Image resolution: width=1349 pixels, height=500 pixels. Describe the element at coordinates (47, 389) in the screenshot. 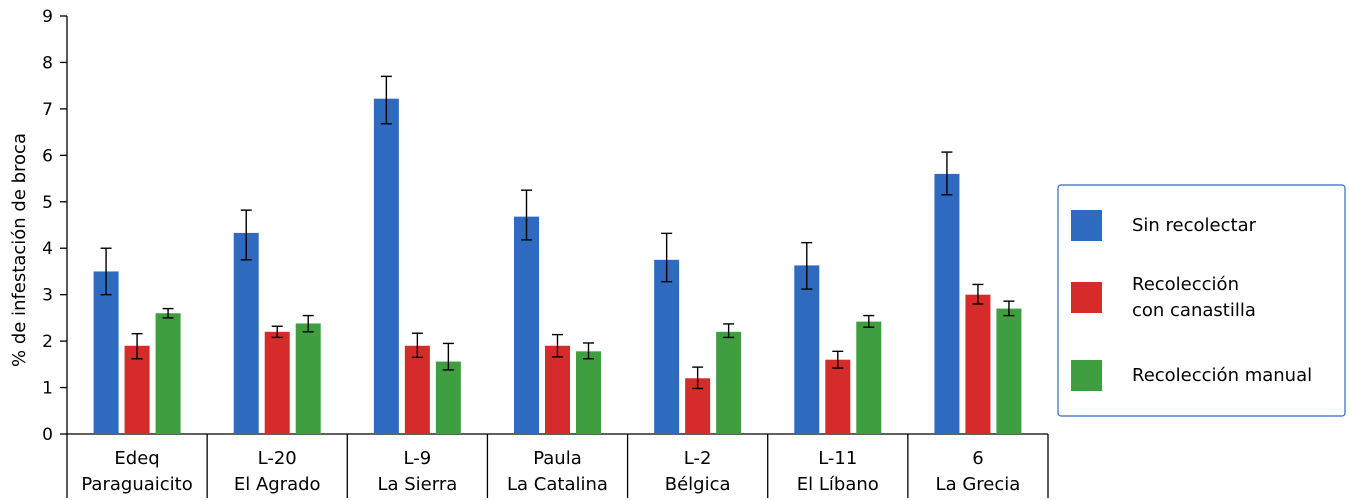

I see `y-tick-label: 1` at that location.